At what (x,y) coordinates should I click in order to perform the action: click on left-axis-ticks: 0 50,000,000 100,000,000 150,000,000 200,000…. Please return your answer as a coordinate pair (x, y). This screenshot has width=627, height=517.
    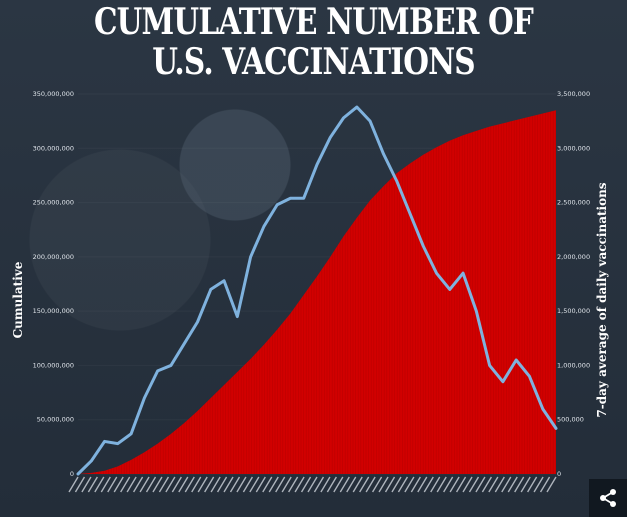
    Looking at the image, I should click on (53, 284).